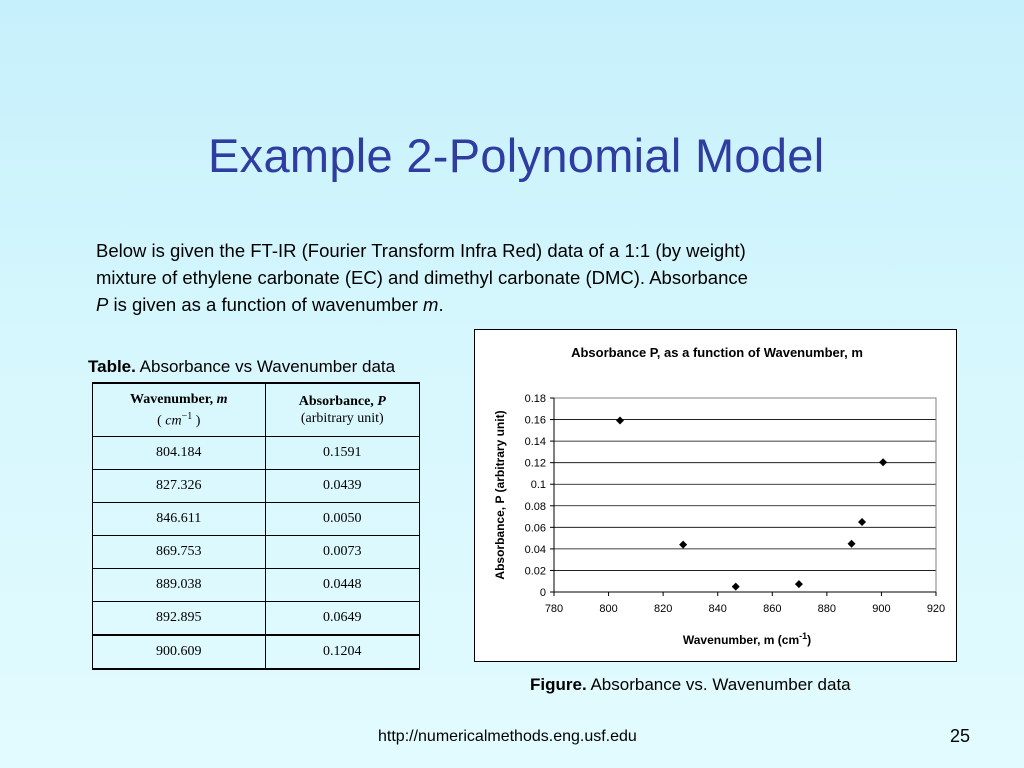 The width and height of the screenshot is (1024, 768). Describe the element at coordinates (102, 304) in the screenshot. I see `intro-var-p: P` at that location.